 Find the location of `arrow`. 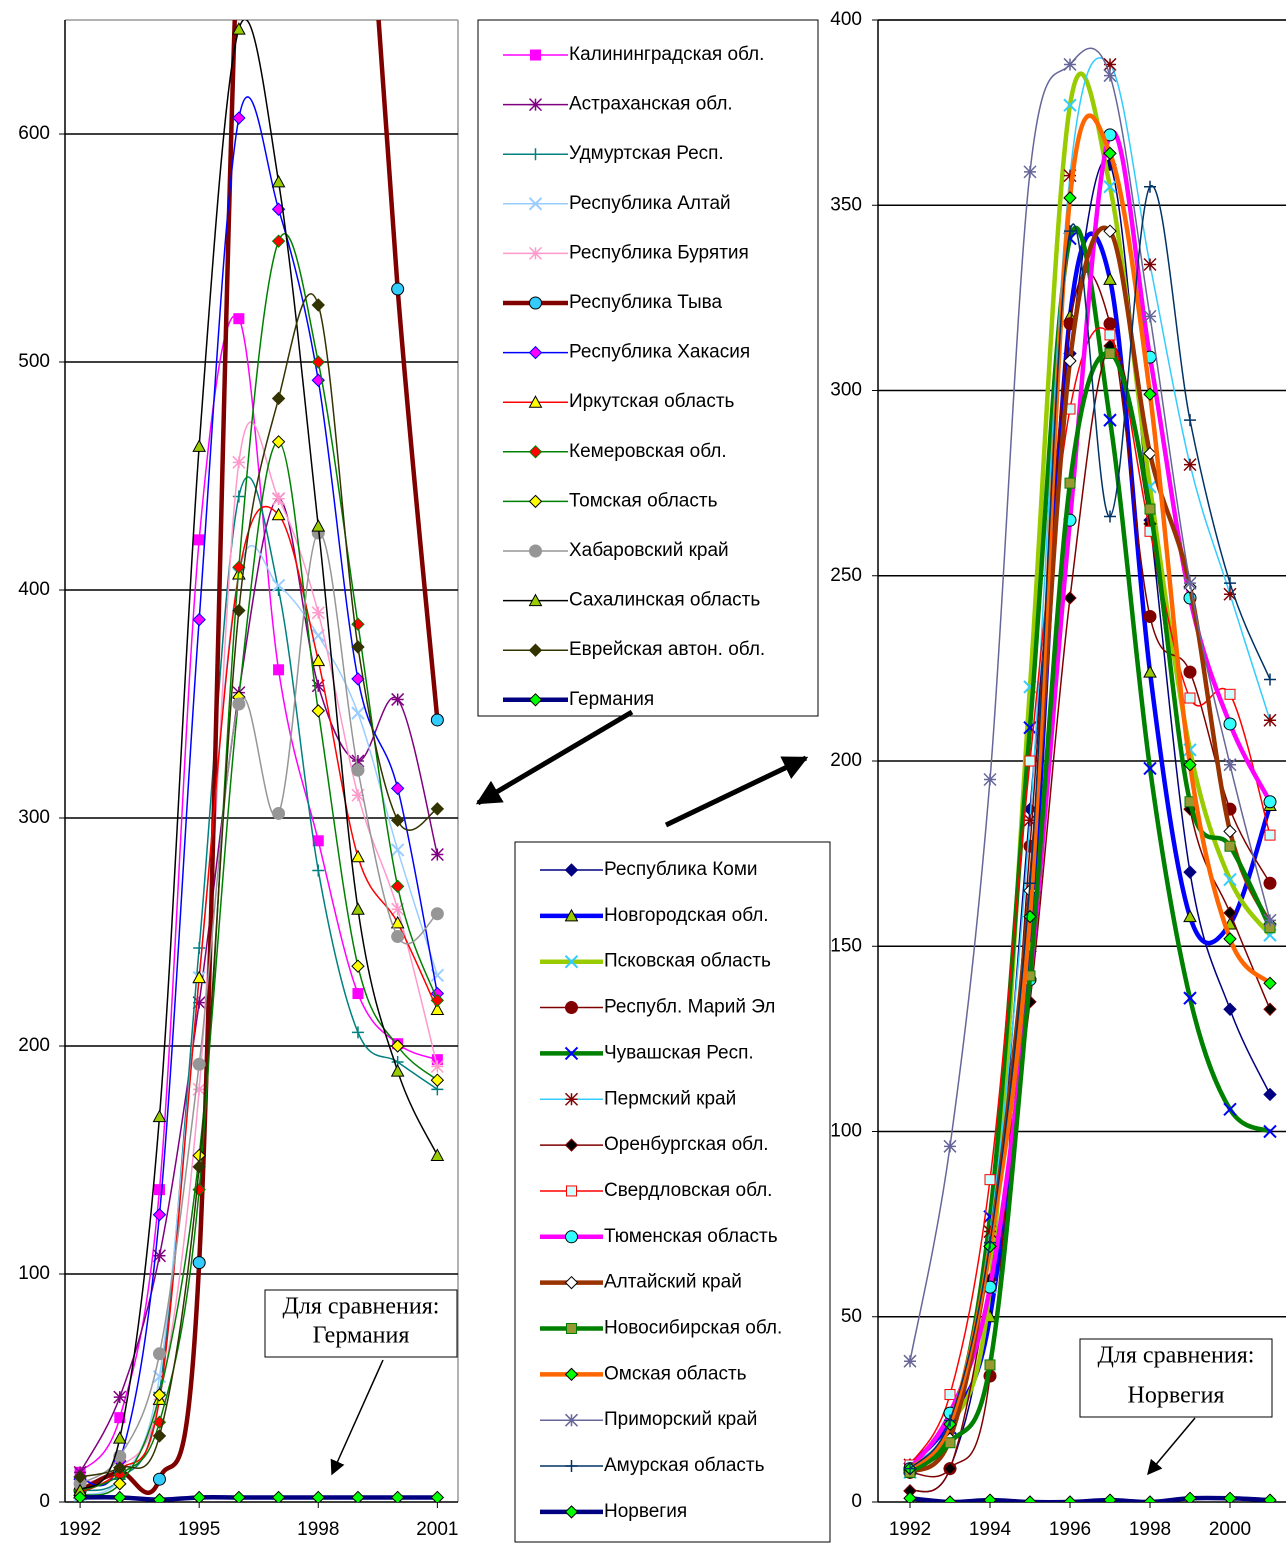

arrow is located at coordinates (1171, 1446).